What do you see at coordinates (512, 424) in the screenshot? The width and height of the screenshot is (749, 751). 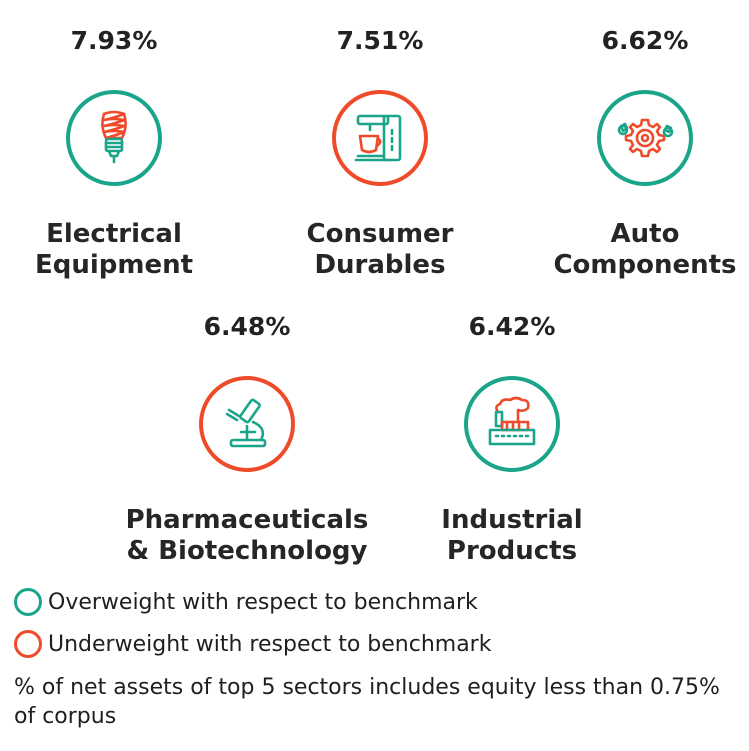 I see `factory-icon` at bounding box center [512, 424].